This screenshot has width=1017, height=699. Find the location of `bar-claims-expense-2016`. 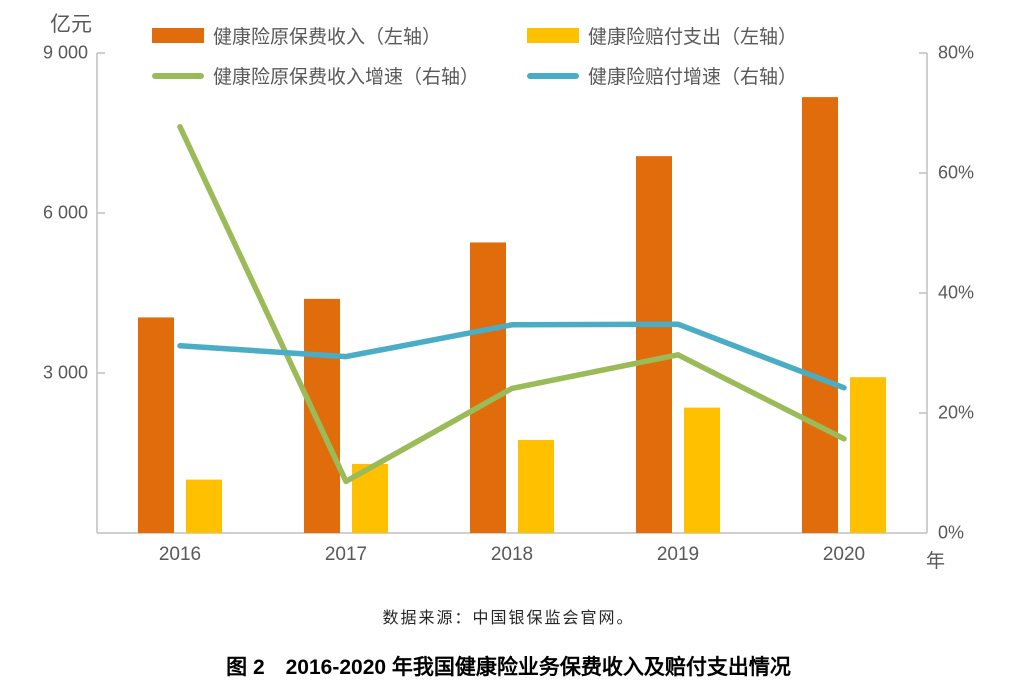

bar-claims-expense-2016 is located at coordinates (204, 506).